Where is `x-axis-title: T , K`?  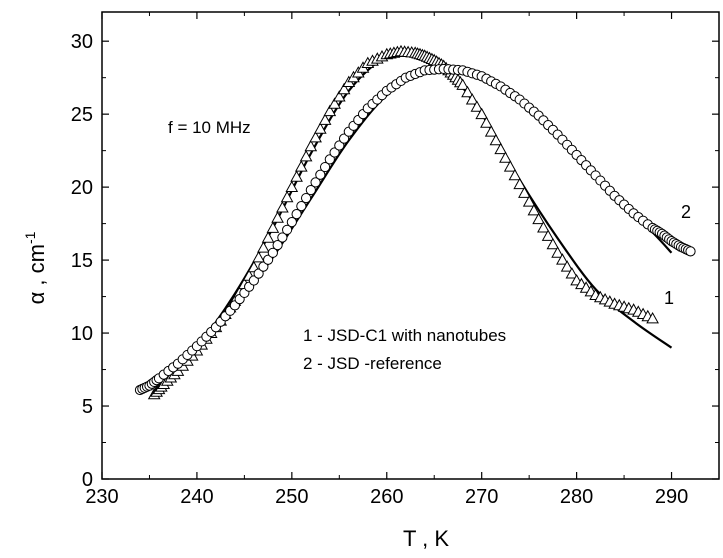
x-axis-title: T , K is located at coordinates (426, 538).